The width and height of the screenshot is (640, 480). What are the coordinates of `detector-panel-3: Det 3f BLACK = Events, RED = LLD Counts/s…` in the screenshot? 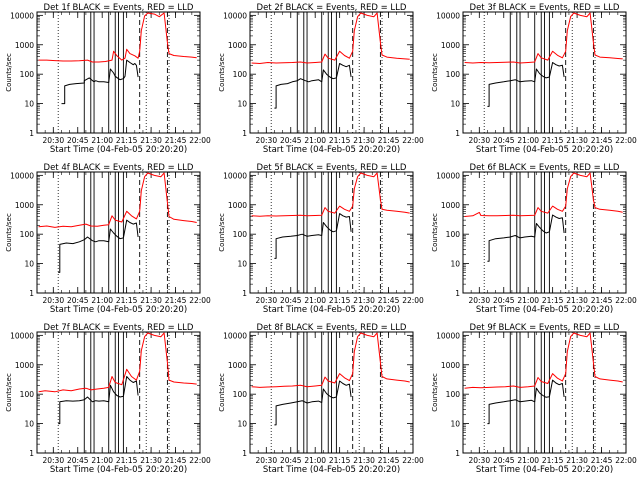 It's located at (534, 79).